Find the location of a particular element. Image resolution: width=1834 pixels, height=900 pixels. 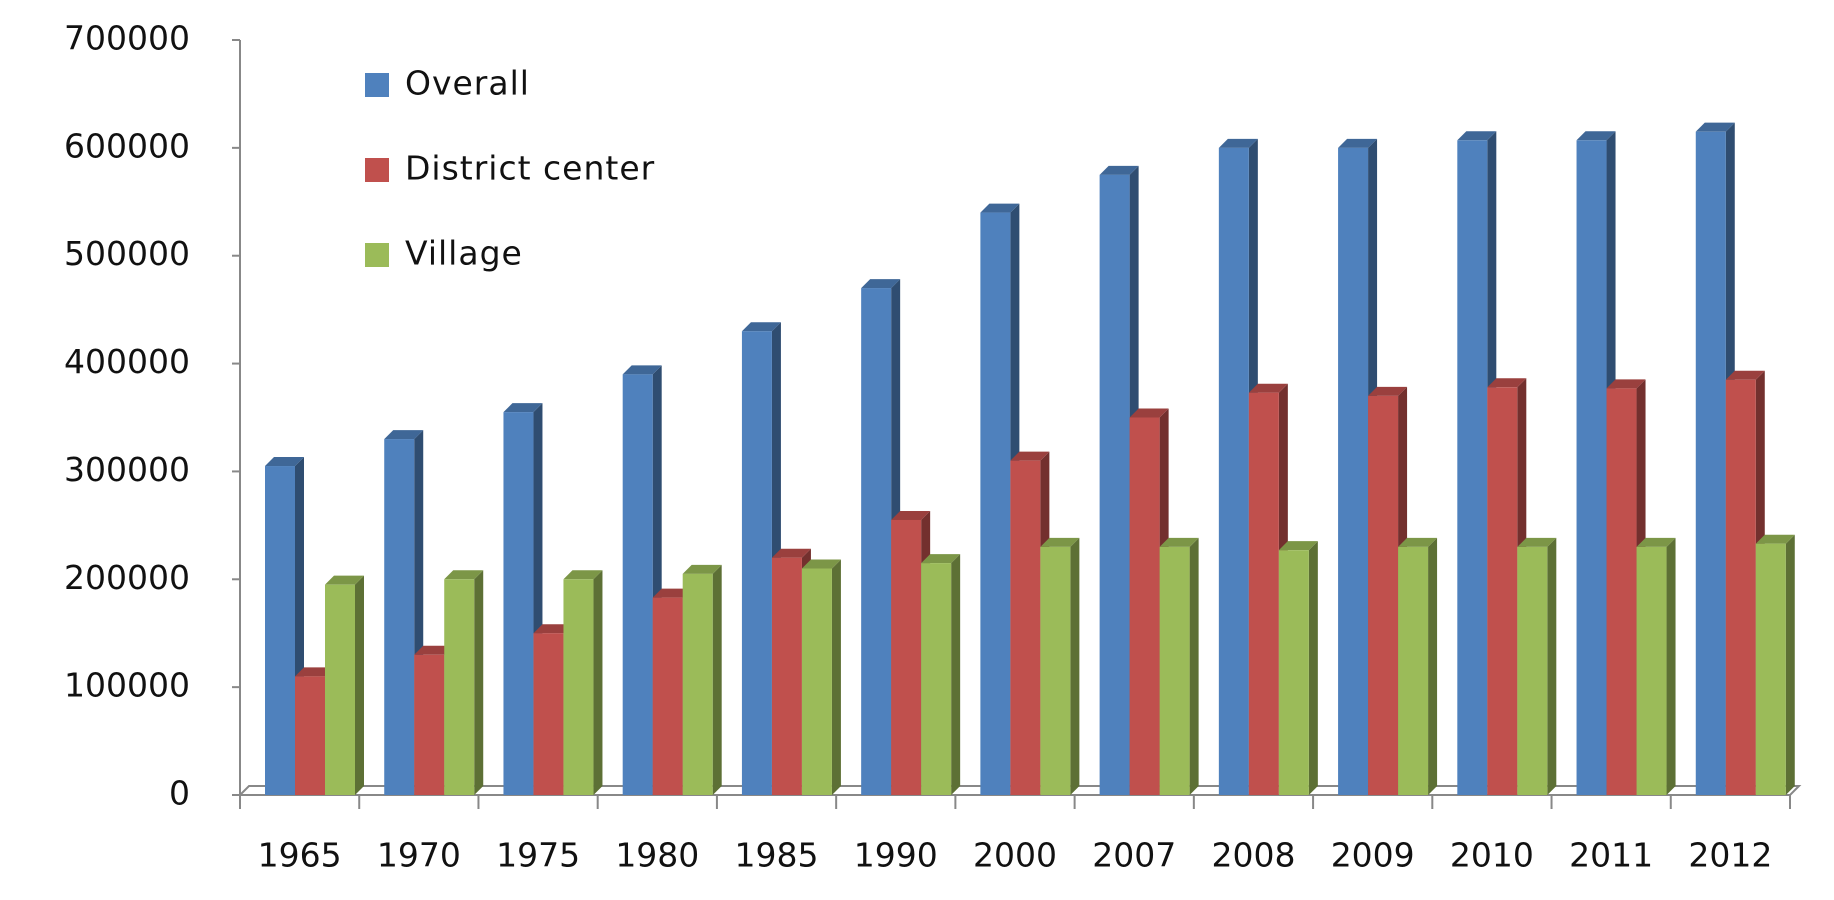

legend-swatch is located at coordinates (377, 255).